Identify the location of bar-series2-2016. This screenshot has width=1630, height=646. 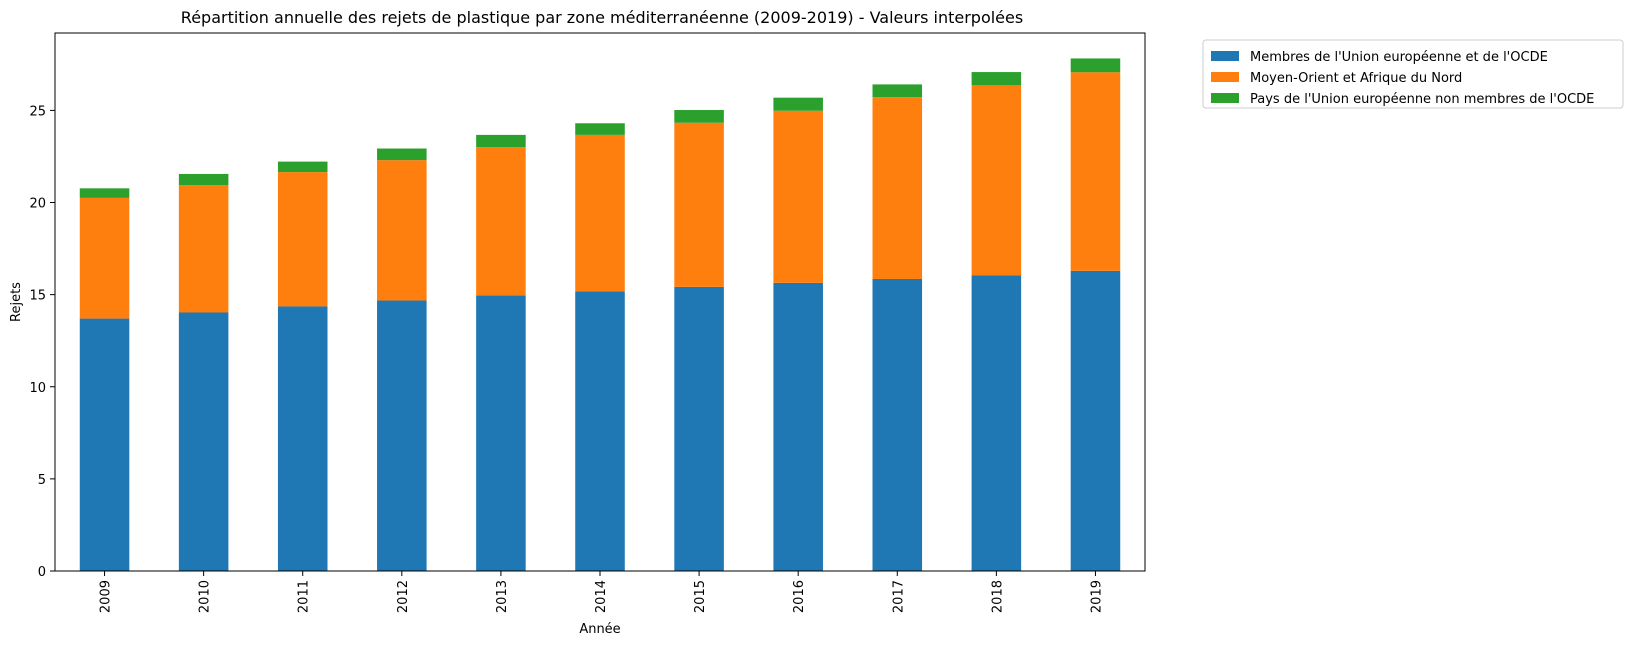
(798, 104).